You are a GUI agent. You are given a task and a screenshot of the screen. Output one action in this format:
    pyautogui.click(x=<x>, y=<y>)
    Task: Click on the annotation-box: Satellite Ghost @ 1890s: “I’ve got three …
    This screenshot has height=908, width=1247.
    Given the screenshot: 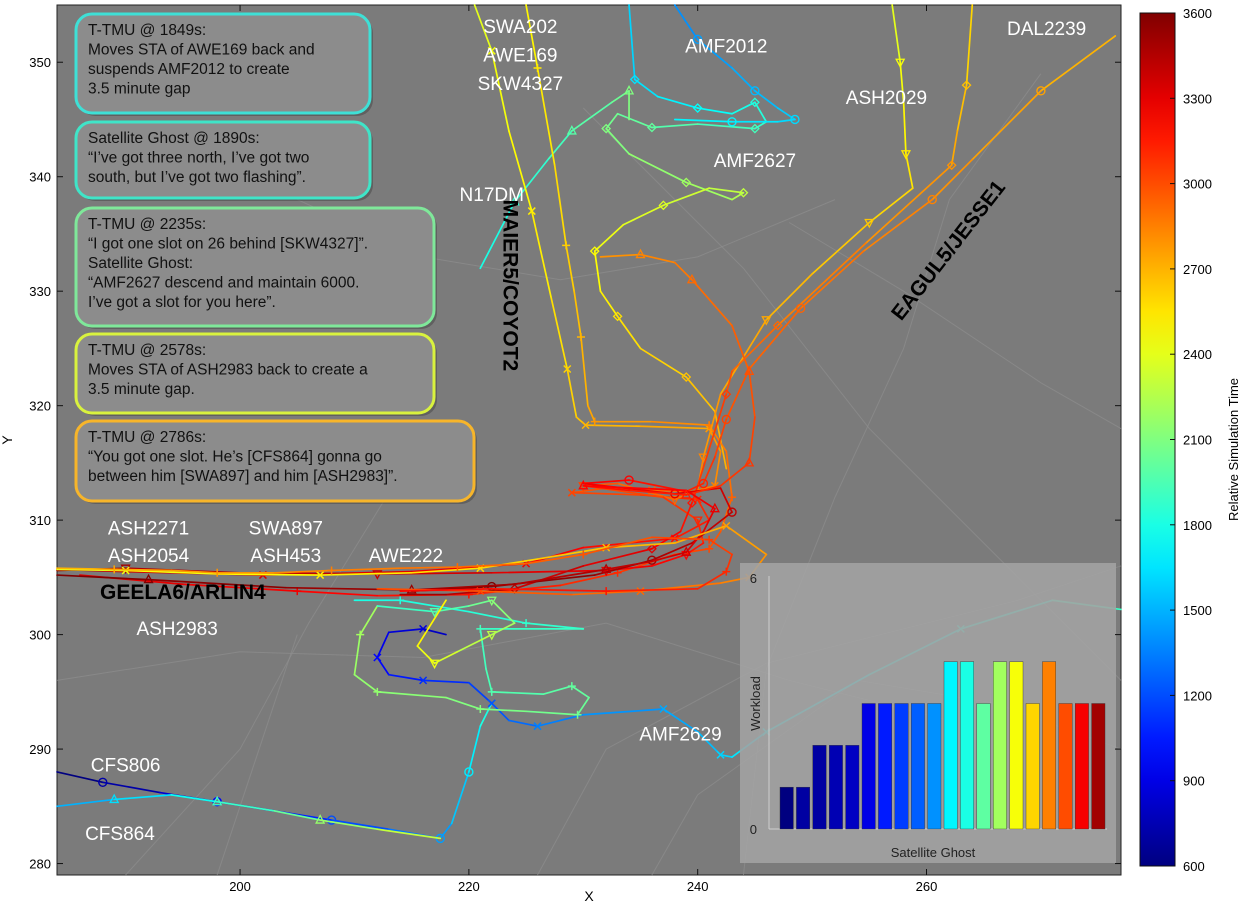 What is the action you would take?
    pyautogui.click(x=223, y=160)
    